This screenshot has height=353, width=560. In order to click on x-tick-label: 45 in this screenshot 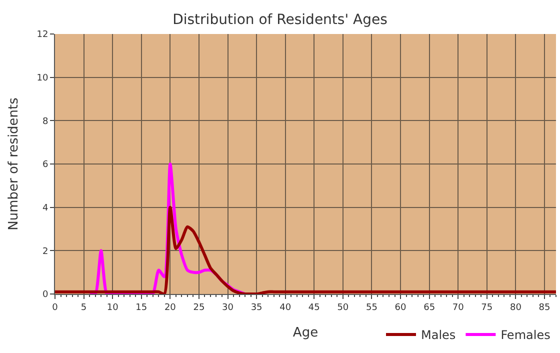, I will do `click(314, 307)`.